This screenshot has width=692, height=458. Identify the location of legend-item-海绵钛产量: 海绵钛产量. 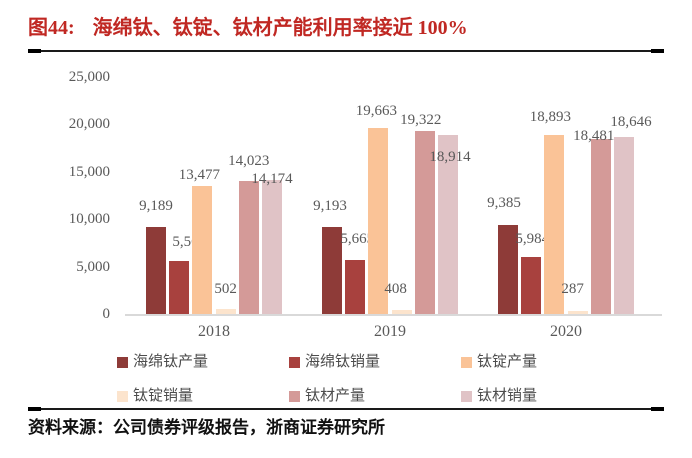
(162, 362).